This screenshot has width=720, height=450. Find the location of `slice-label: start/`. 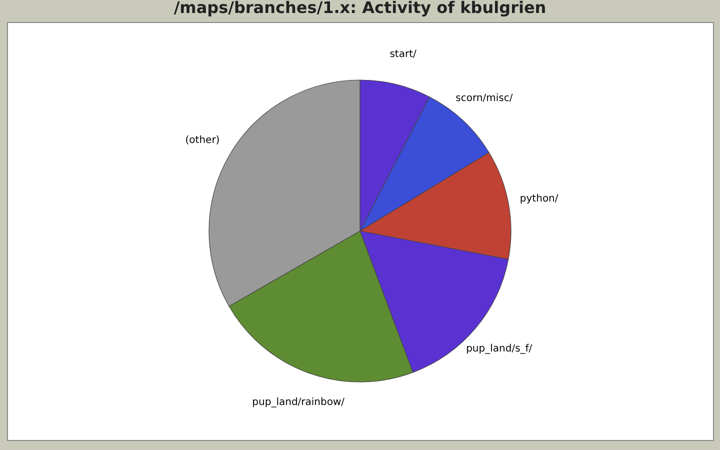

slice-label: start/ is located at coordinates (403, 54).